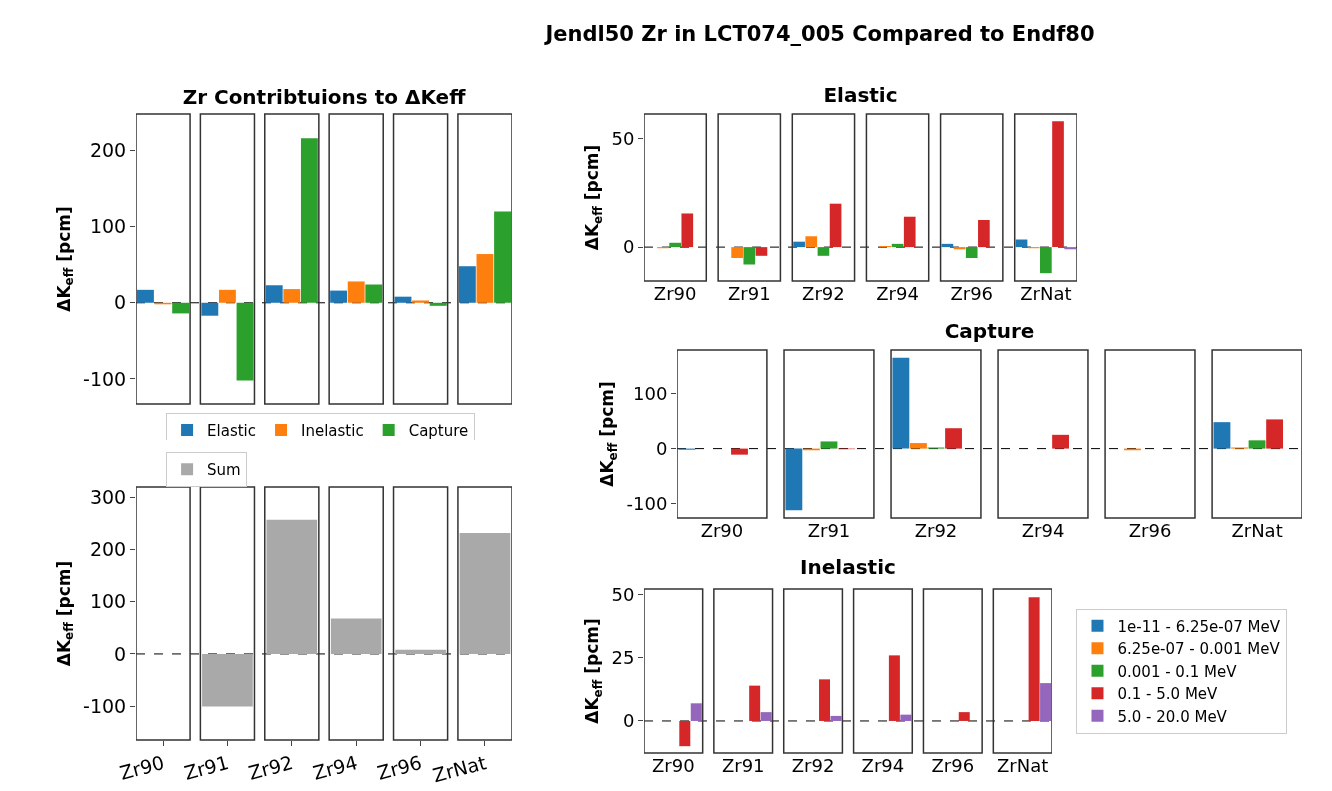 The image size is (1332, 791). I want to click on legend-label: Sum, so click(224, 470).